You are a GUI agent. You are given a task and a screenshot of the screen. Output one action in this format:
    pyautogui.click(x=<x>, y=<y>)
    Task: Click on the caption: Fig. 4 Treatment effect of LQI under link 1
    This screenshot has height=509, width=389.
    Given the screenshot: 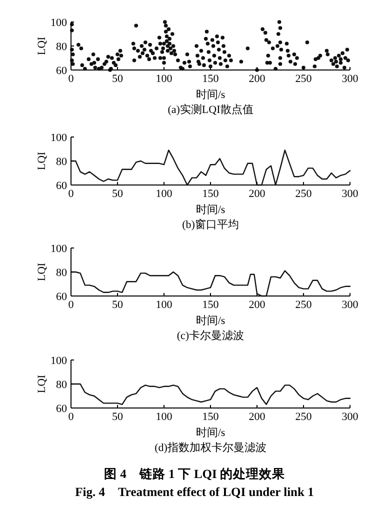 What is the action you would take?
    pyautogui.click(x=194, y=492)
    